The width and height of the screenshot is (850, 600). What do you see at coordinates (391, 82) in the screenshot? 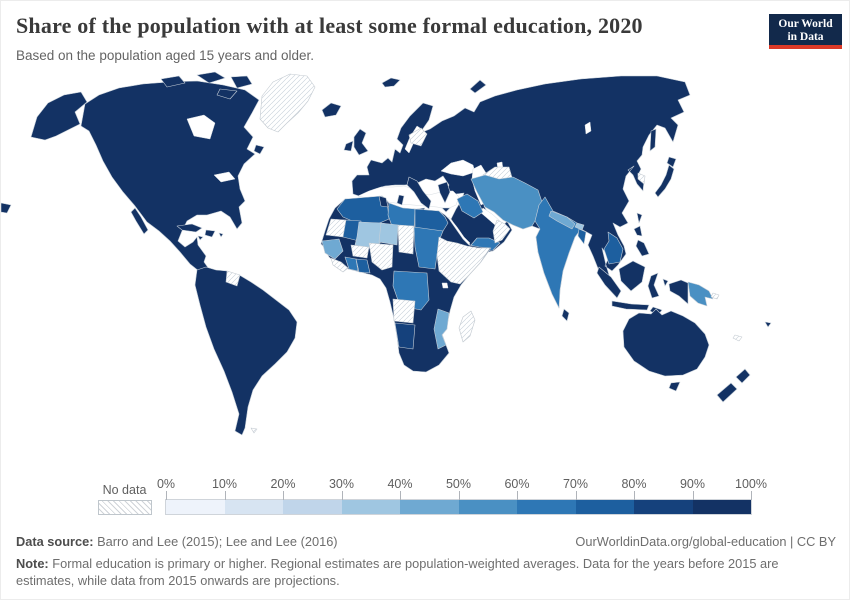
I see `map-region-svalbard` at bounding box center [391, 82].